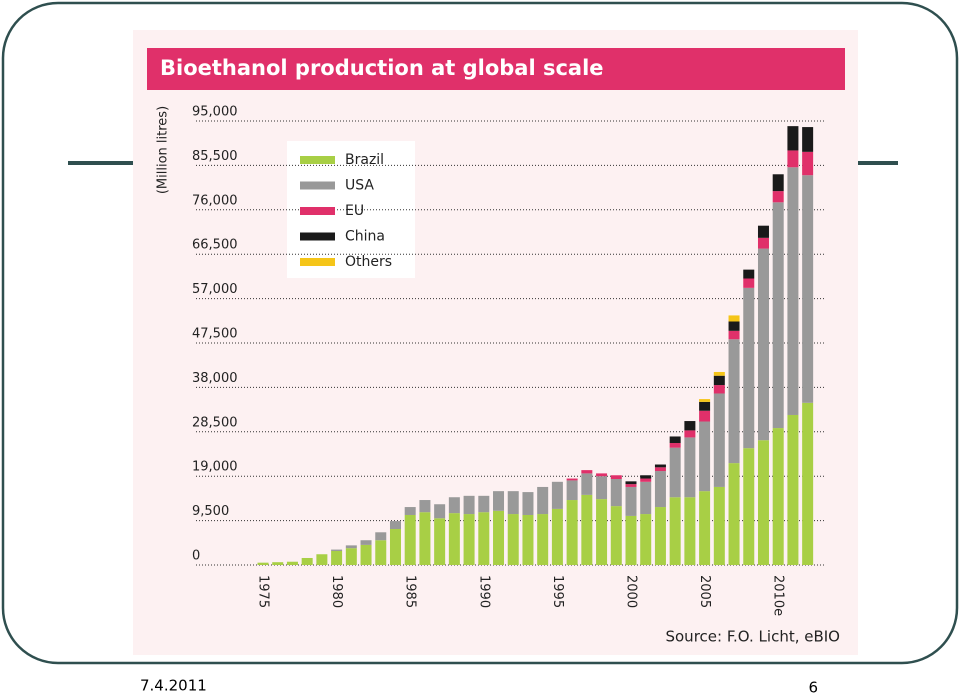 This screenshot has width=960, height=696. I want to click on x-tick-label: 2010e, so click(778, 595).